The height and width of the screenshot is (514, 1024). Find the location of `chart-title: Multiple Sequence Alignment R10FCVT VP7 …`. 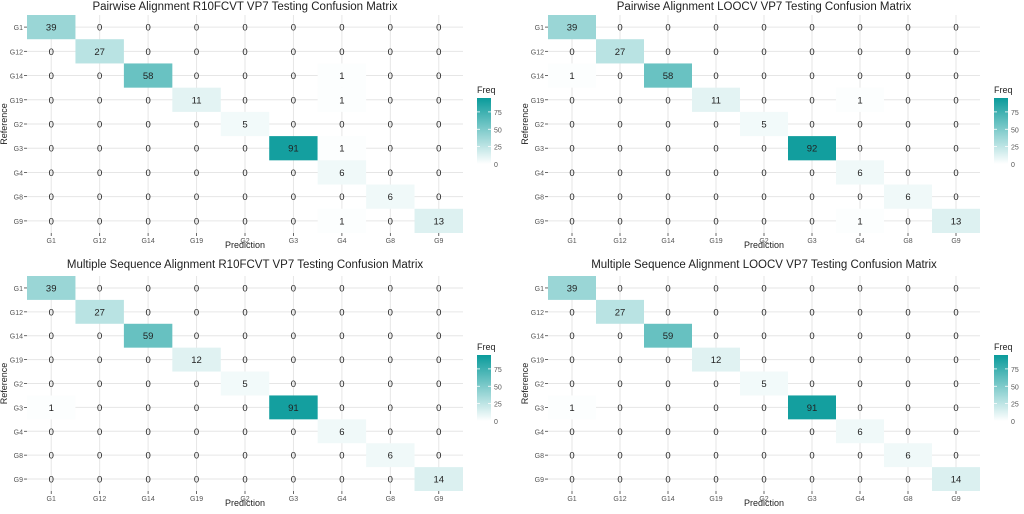

chart-title: Multiple Sequence Alignment R10FCVT VP7 … is located at coordinates (245, 265).